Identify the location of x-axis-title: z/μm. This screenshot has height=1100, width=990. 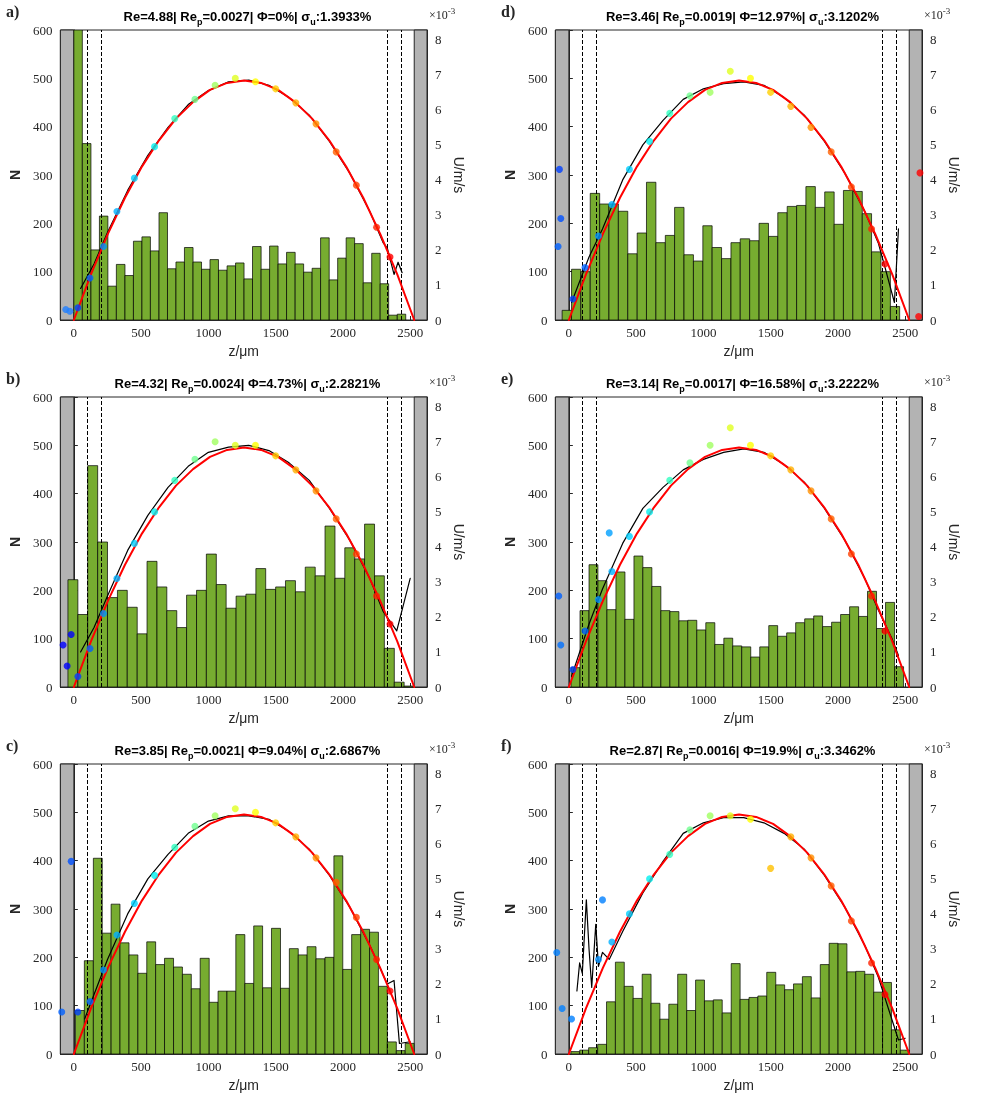
(244, 351).